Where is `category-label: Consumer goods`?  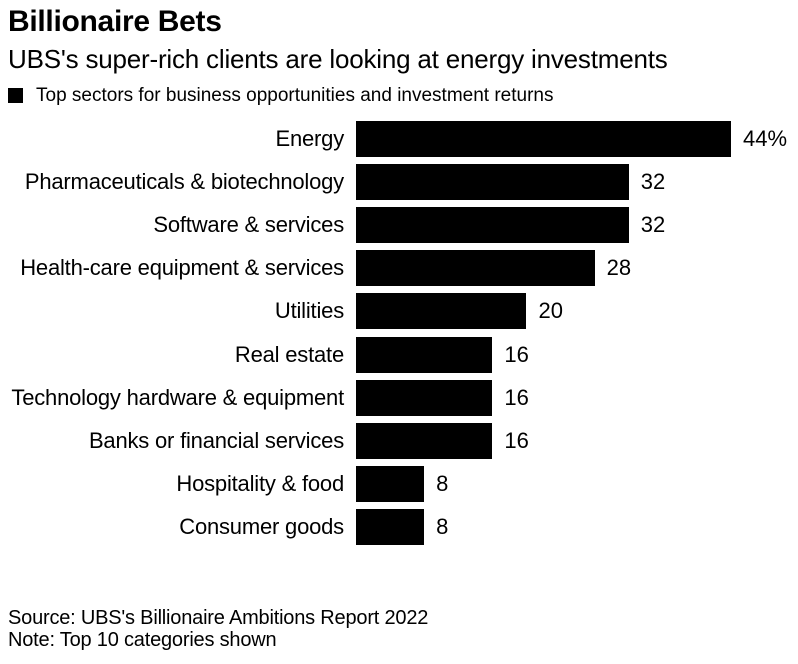
category-label: Consumer goods is located at coordinates (261, 527).